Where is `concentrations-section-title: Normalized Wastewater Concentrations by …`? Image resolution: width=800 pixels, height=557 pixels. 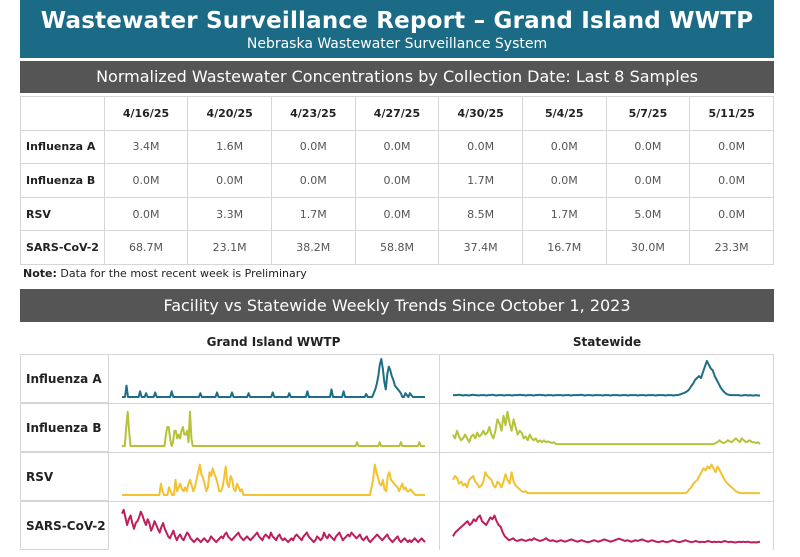
concentrations-section-title: Normalized Wastewater Concentrations by … is located at coordinates (397, 77).